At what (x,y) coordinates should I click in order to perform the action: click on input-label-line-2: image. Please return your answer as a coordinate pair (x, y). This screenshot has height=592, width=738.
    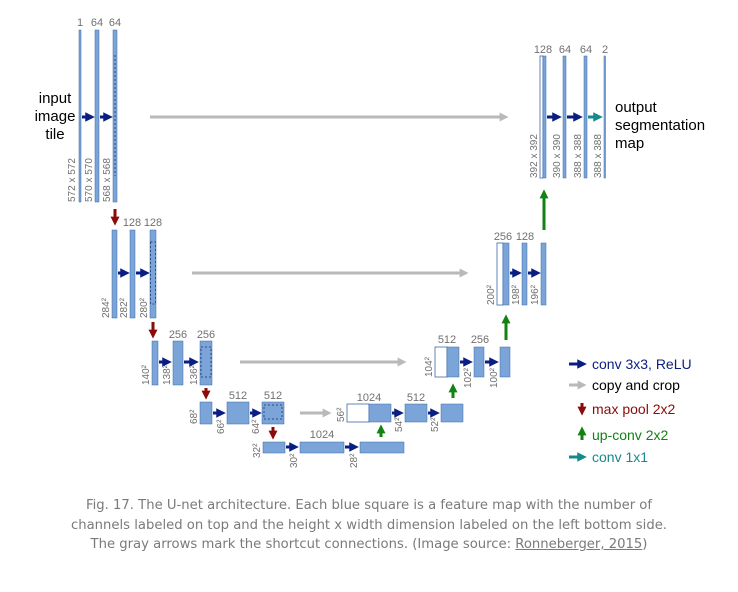
    Looking at the image, I should click on (55, 116).